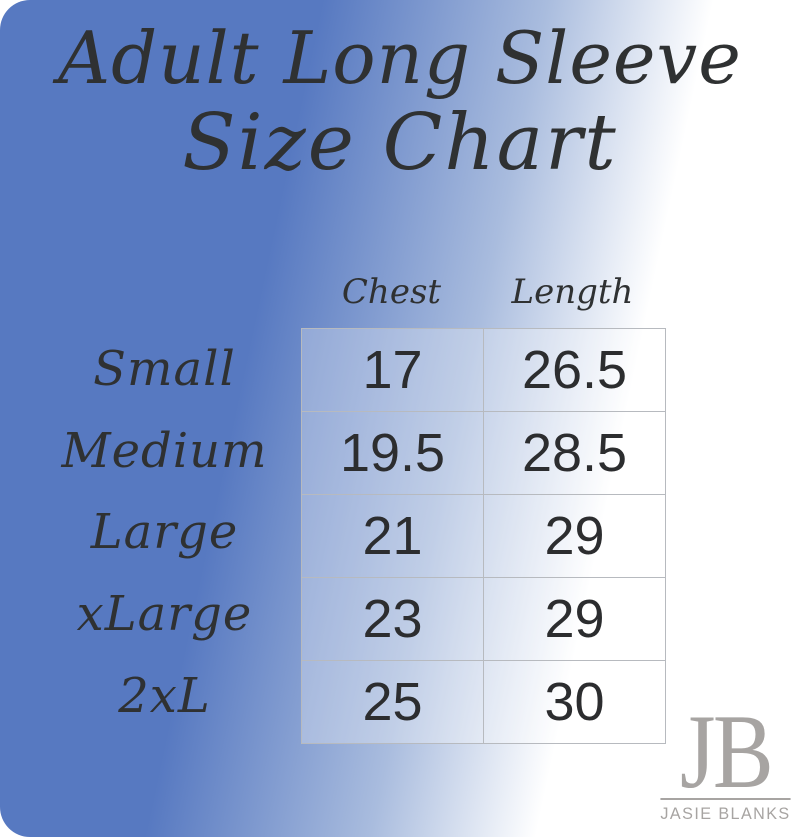  I want to click on table-row: 17 26.5, so click(483, 370).